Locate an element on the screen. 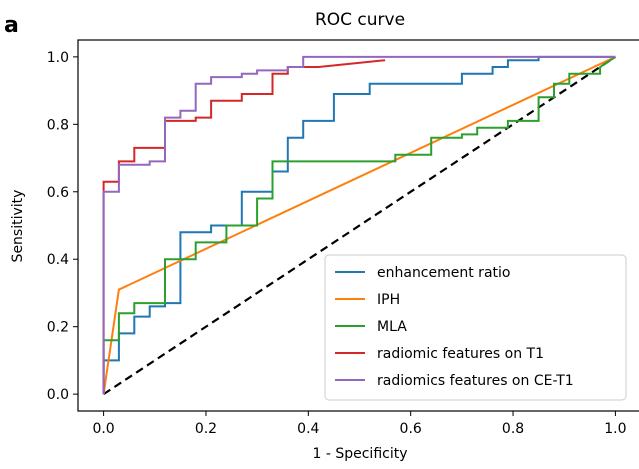 Image resolution: width=639 pixels, height=469 pixels. x-tick-label: 0.2 is located at coordinates (206, 429).